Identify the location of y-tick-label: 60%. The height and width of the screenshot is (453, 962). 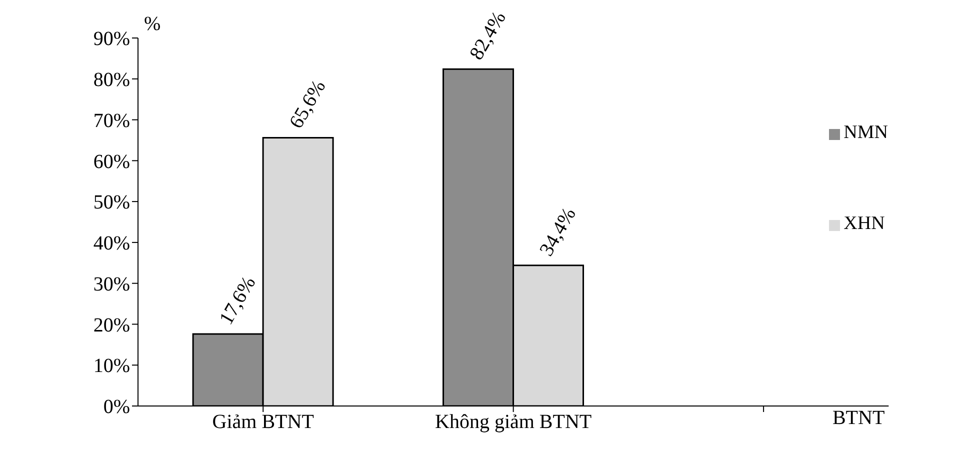
(111, 161).